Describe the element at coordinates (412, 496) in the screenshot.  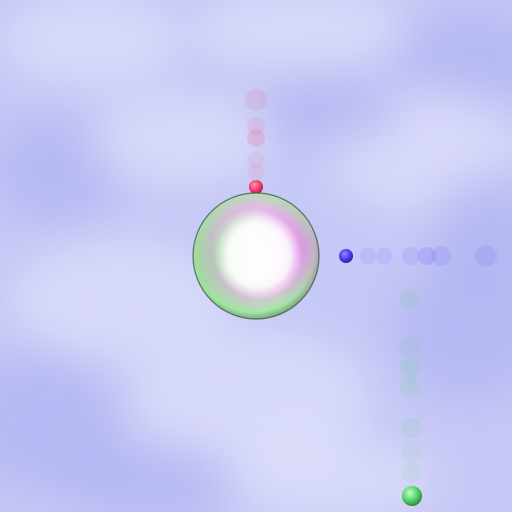
I see `green-particle` at that location.